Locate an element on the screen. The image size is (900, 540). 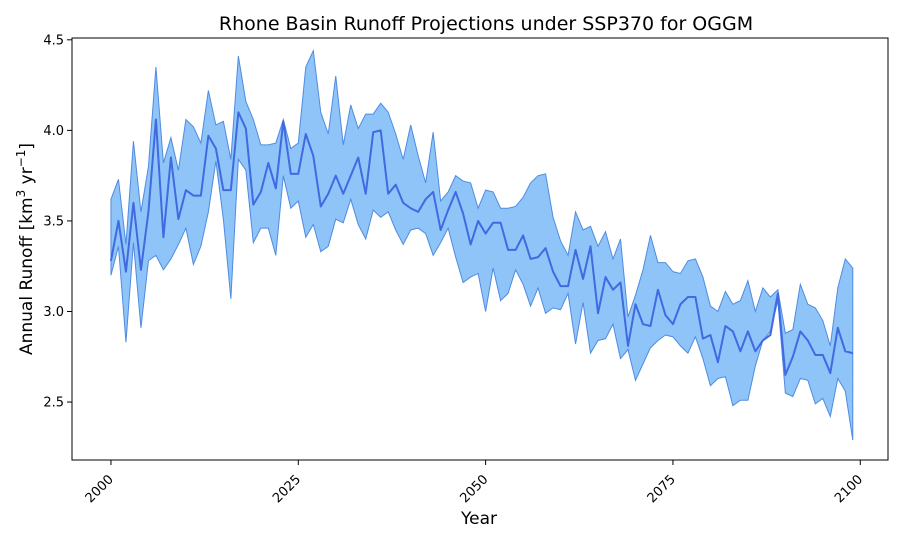
x-tick-label: 2100 is located at coordinates (849, 489).